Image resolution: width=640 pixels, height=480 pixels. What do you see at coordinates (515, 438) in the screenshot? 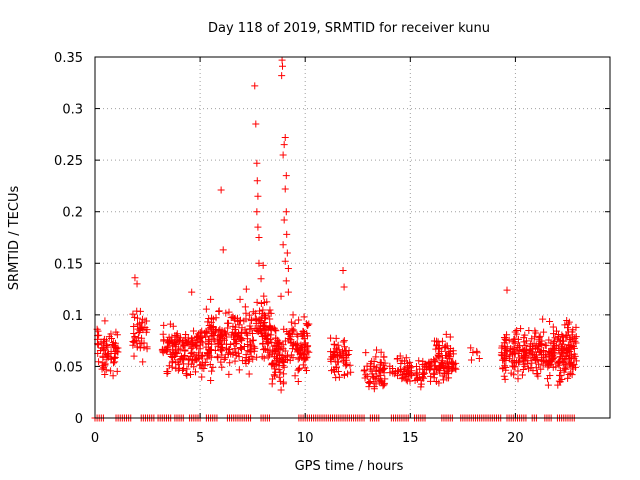
I see `x-tick-label: 20` at bounding box center [515, 438].